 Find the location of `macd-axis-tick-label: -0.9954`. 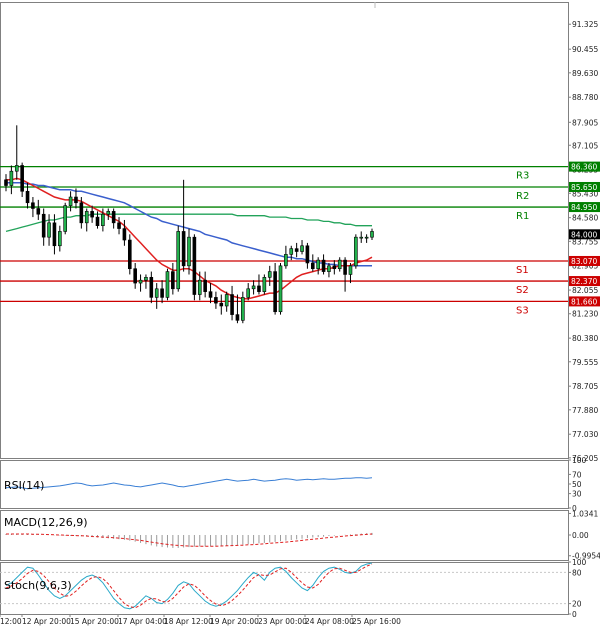

macd-axis-tick-label: -0.9954 is located at coordinates (586, 556).